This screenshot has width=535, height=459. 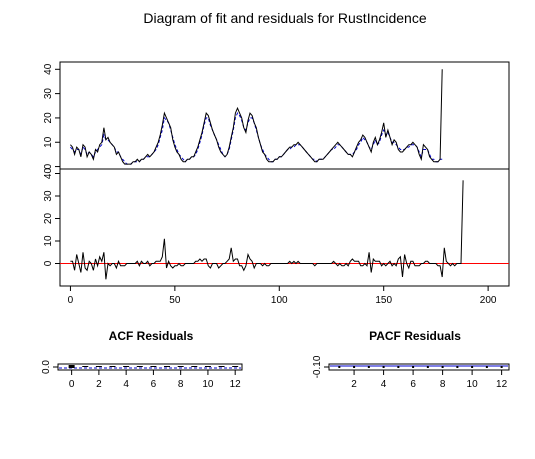 What do you see at coordinates (419, 367) in the screenshot?
I see `pacf-frame` at bounding box center [419, 367].